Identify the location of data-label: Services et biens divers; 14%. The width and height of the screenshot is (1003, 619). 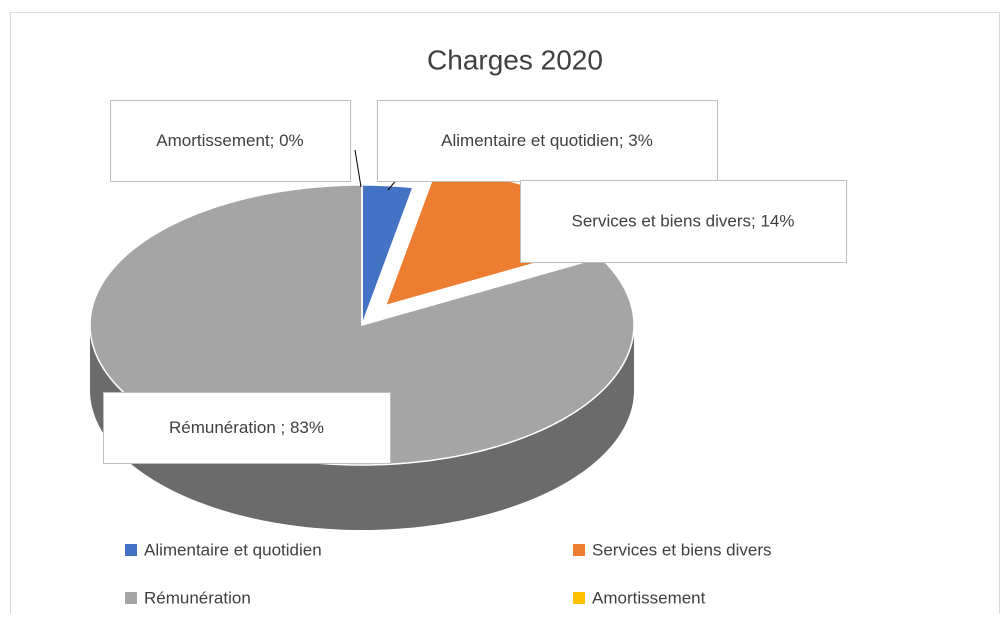
(683, 220).